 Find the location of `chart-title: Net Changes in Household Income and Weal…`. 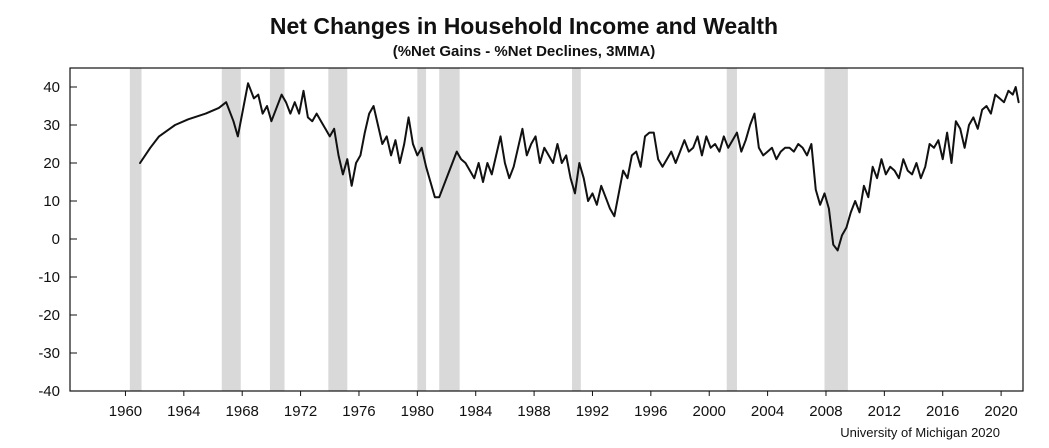

chart-title: Net Changes in Household Income and Weal… is located at coordinates (524, 26).